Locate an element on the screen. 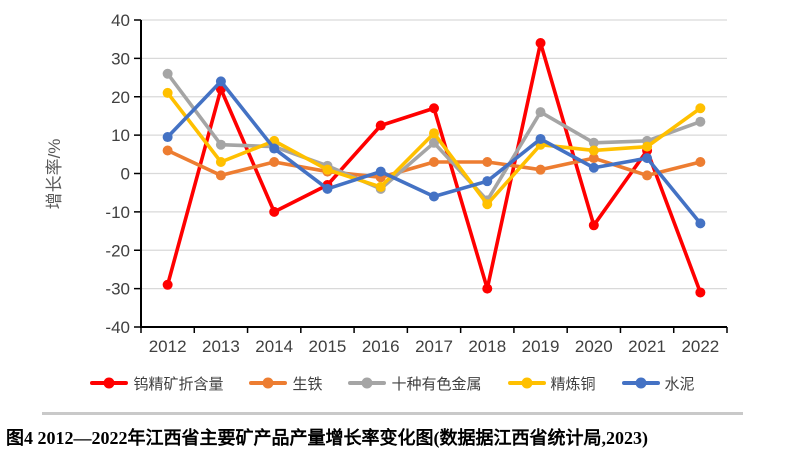 This screenshot has width=785, height=458. legend-item-4: 水泥 is located at coordinates (658, 383).